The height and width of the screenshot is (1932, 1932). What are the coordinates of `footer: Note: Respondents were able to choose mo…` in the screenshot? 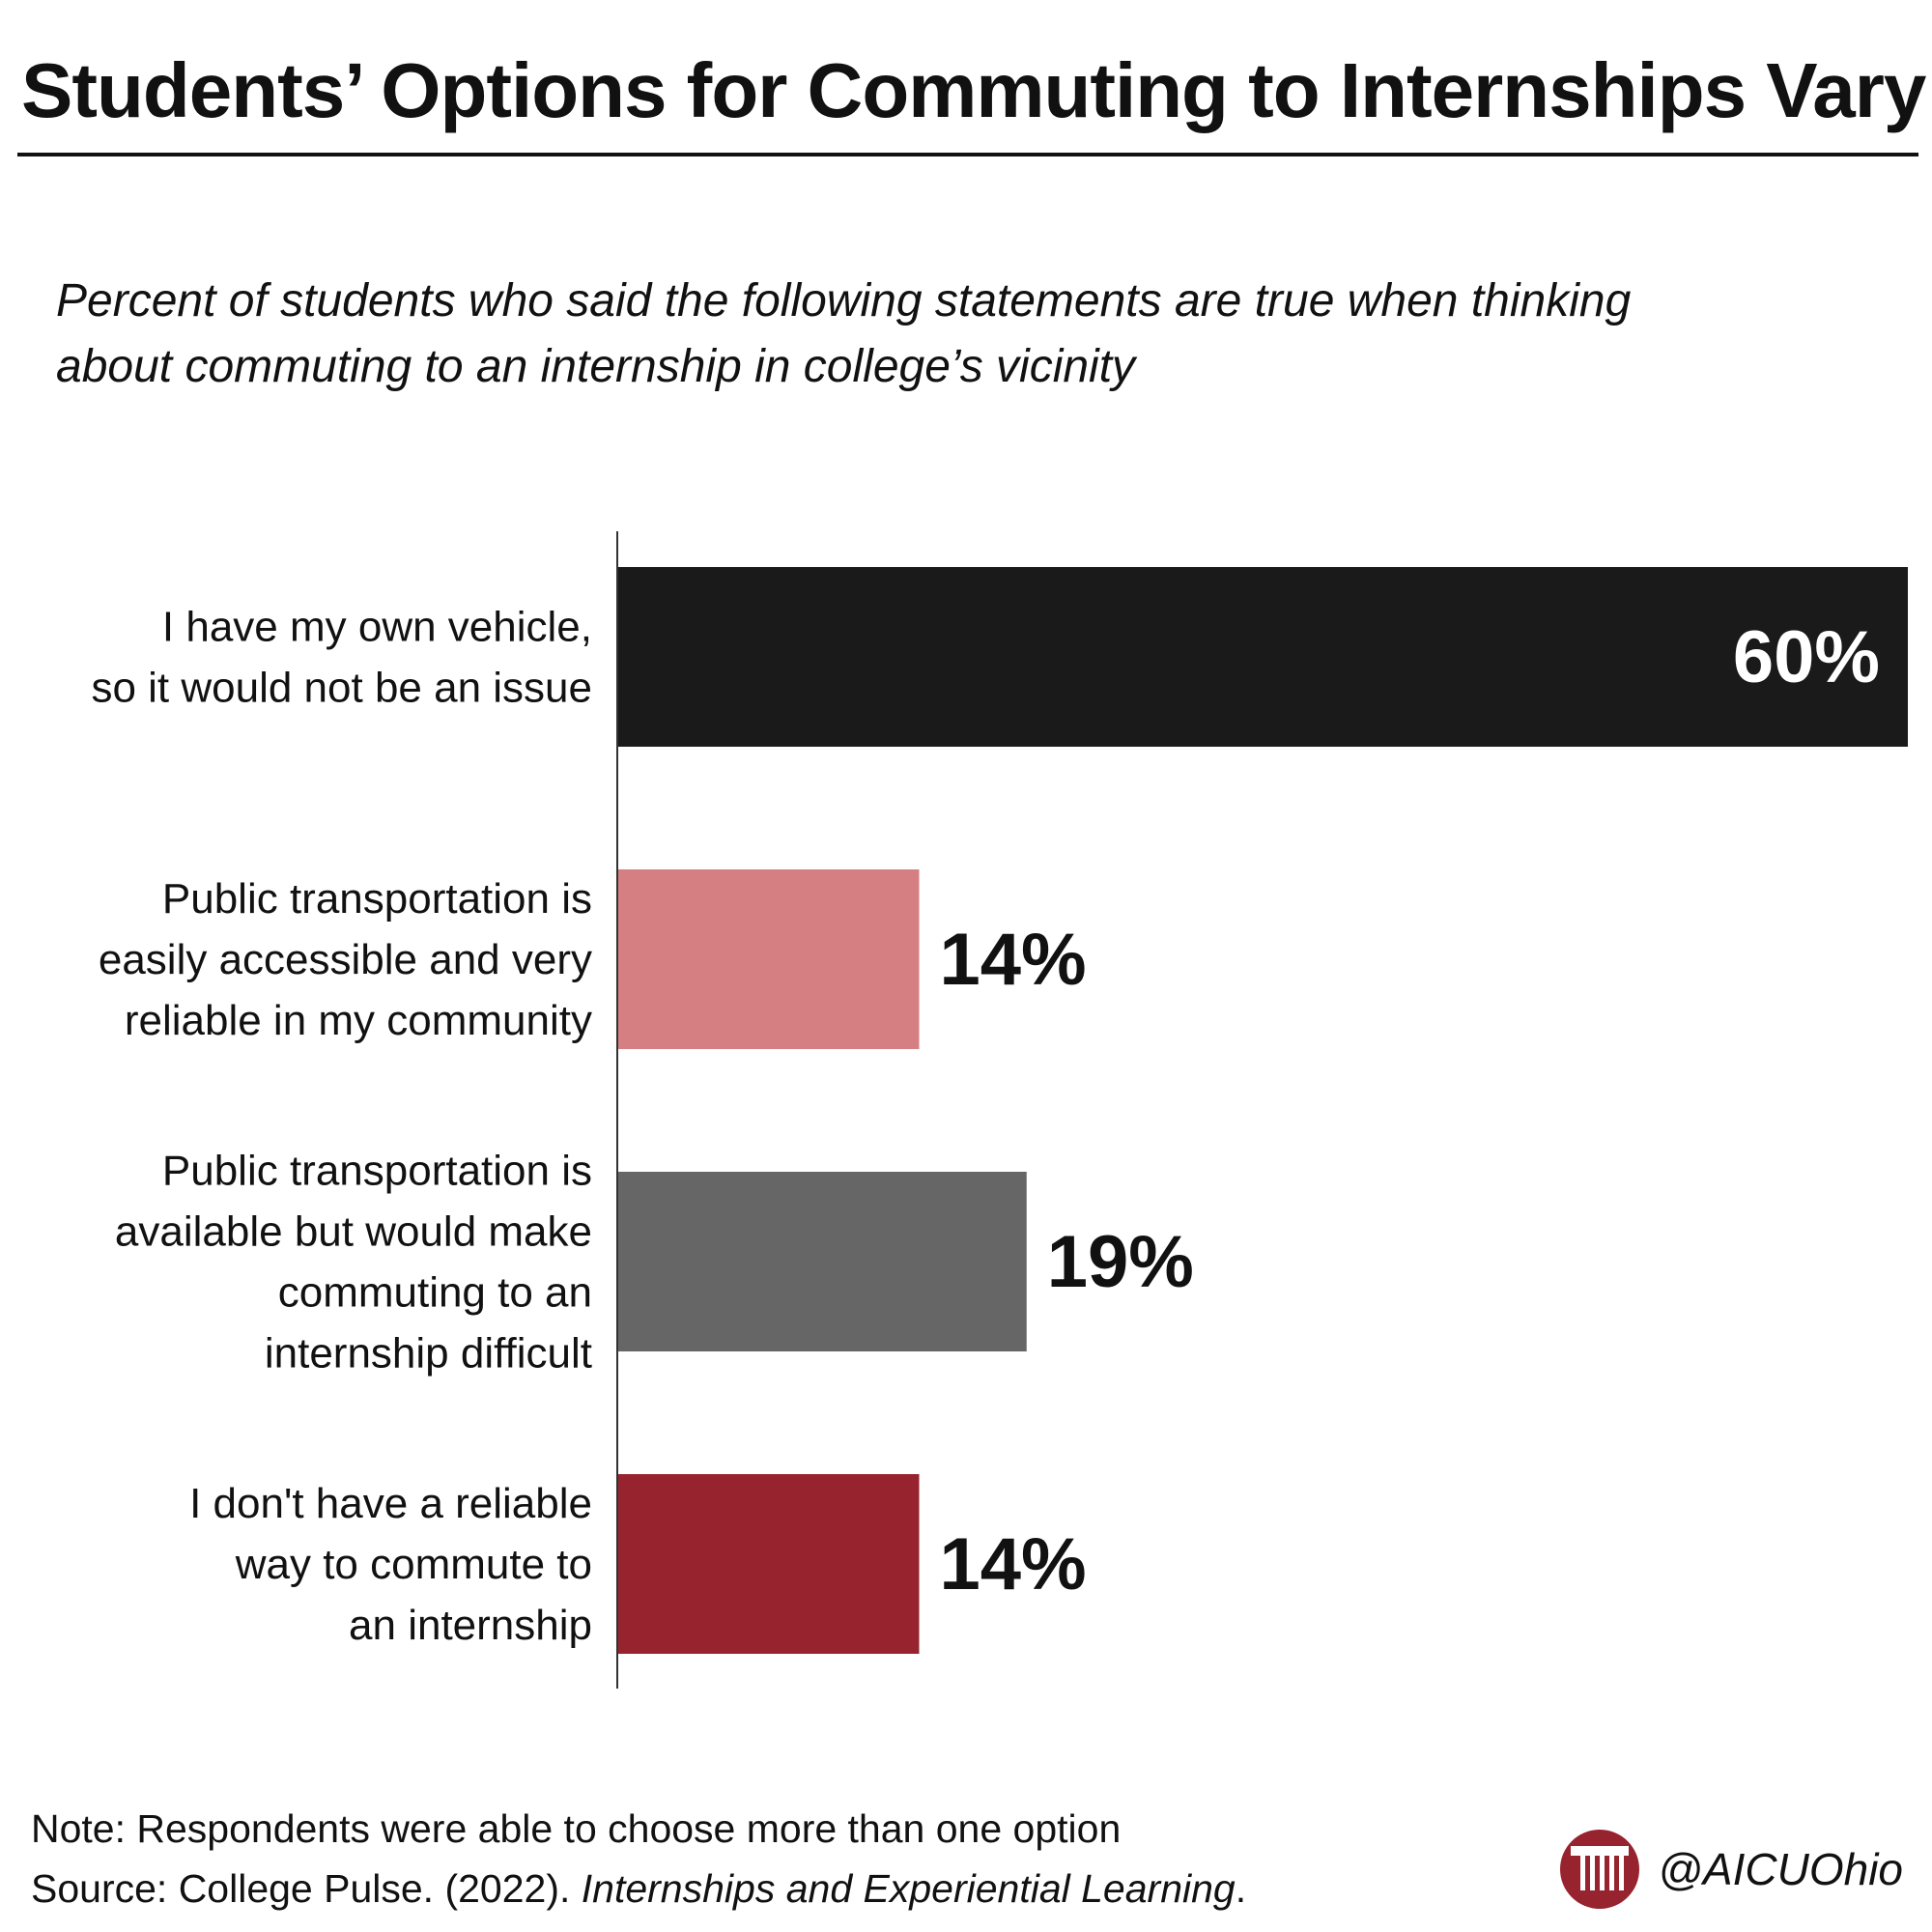 It's located at (755, 1858).